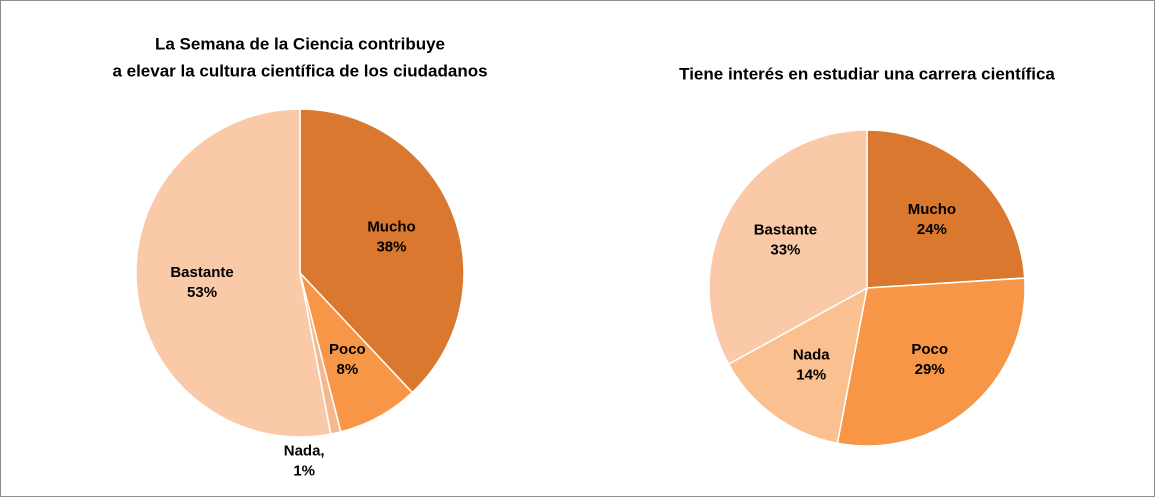  I want to click on slice-category: Nada, so click(811, 355).